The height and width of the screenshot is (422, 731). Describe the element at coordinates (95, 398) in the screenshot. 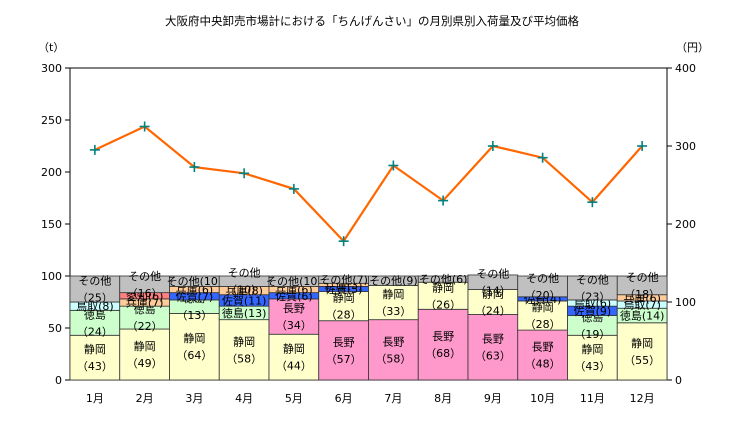

I see `x-tick-label: 1月` at that location.